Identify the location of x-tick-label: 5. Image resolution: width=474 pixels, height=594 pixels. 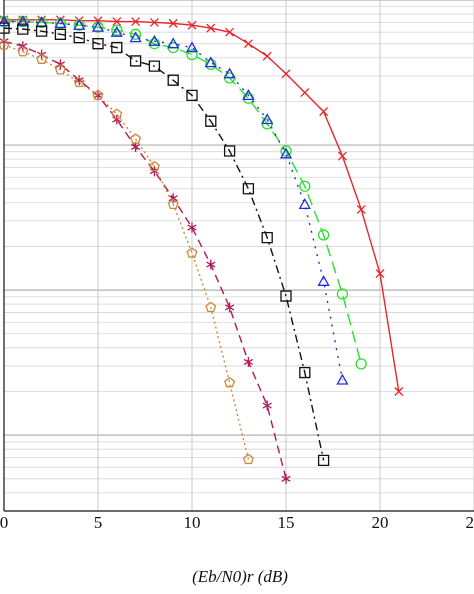
(98, 522).